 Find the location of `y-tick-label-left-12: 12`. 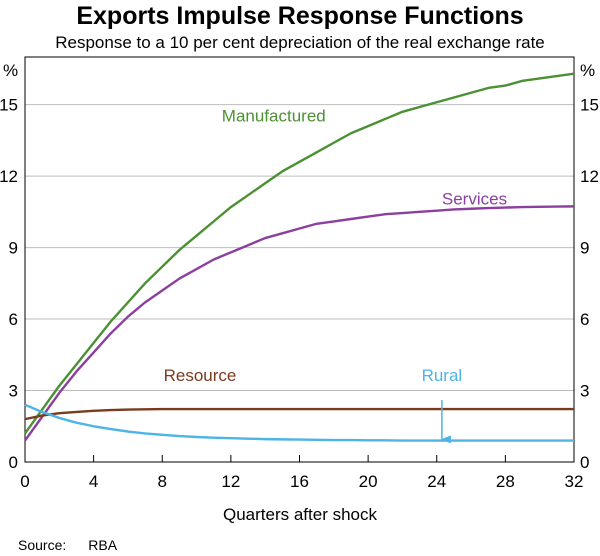

y-tick-label-left-12: 12 is located at coordinates (9, 176).